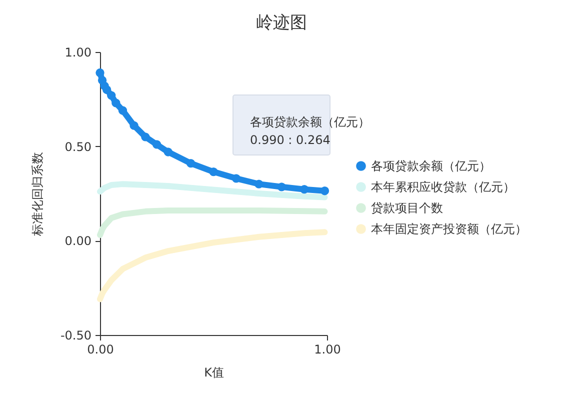 The width and height of the screenshot is (564, 396). I want to click on x-axis-title: K值, so click(214, 373).